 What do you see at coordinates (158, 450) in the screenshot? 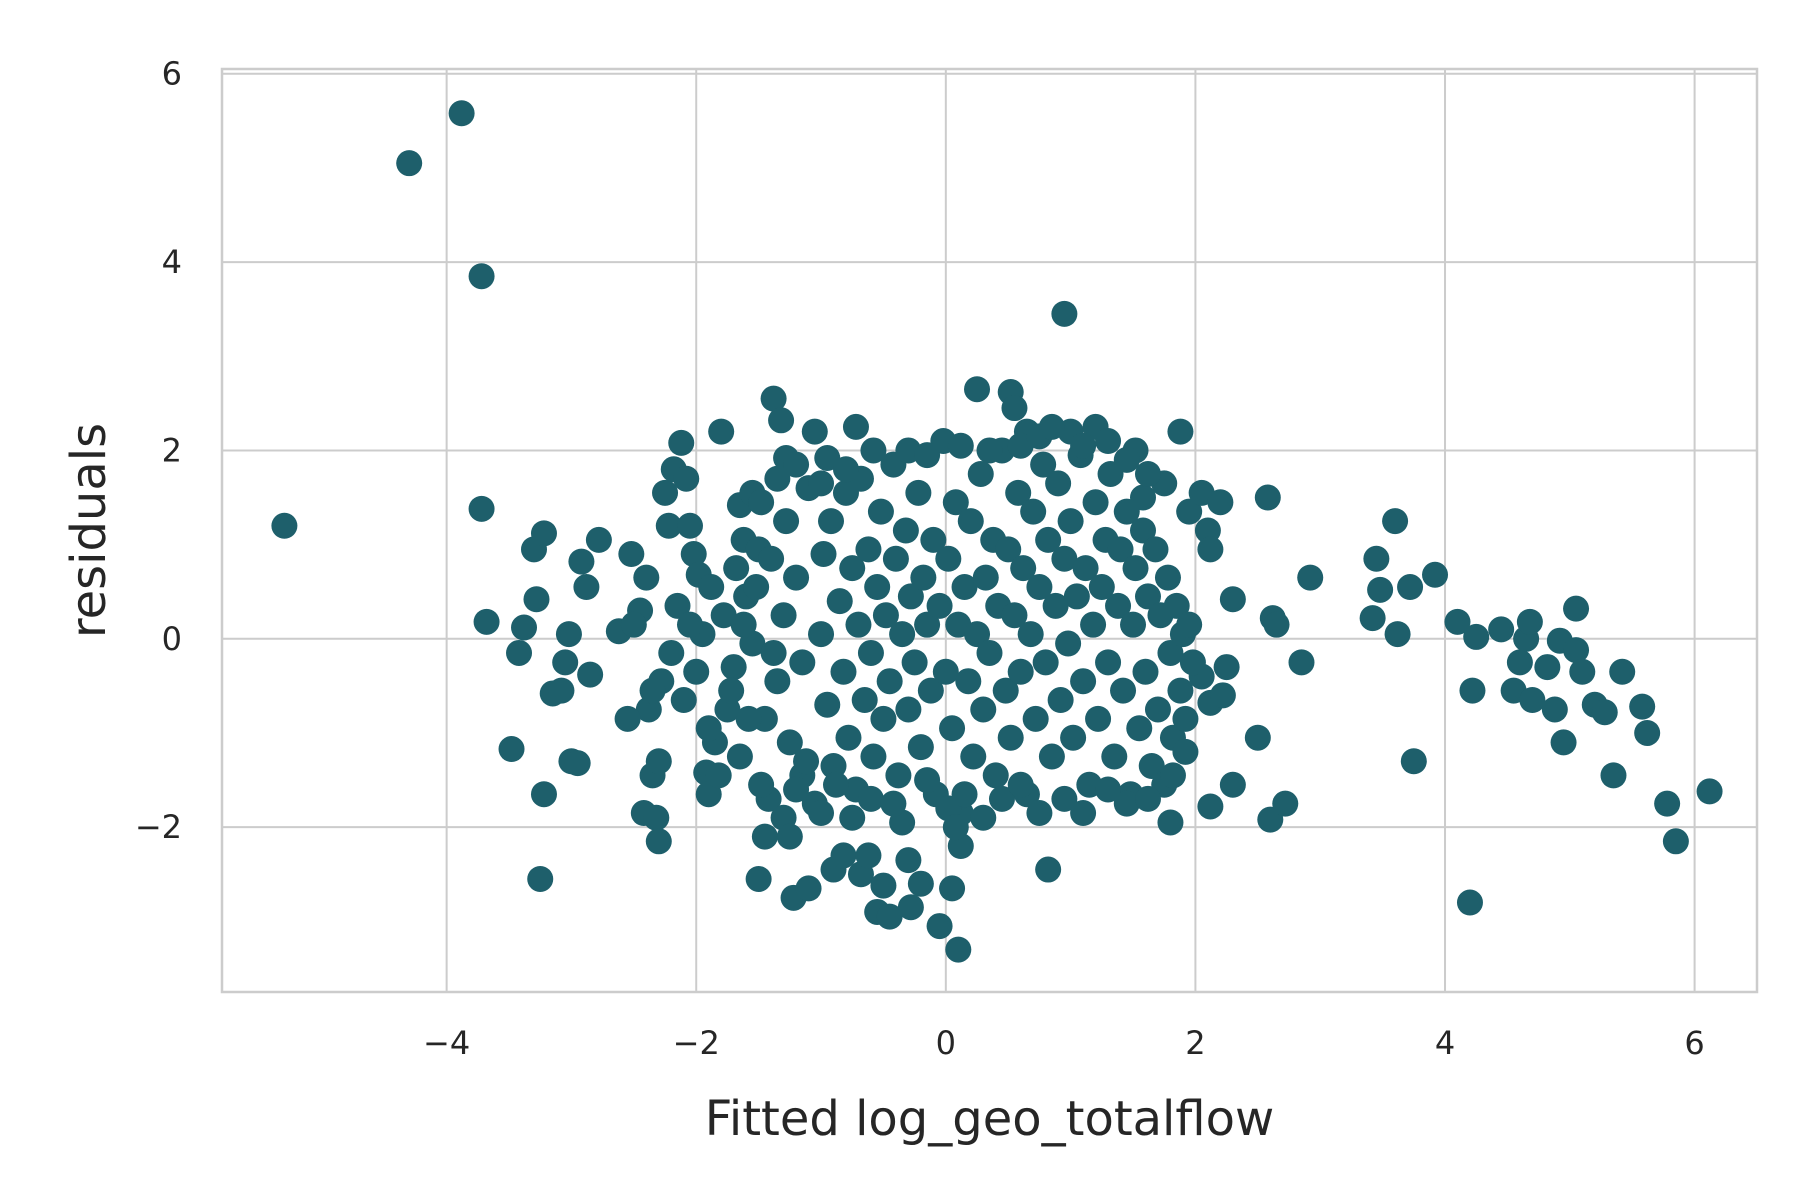
I see `y-tick-labels: −2 0 2 4 6` at bounding box center [158, 450].